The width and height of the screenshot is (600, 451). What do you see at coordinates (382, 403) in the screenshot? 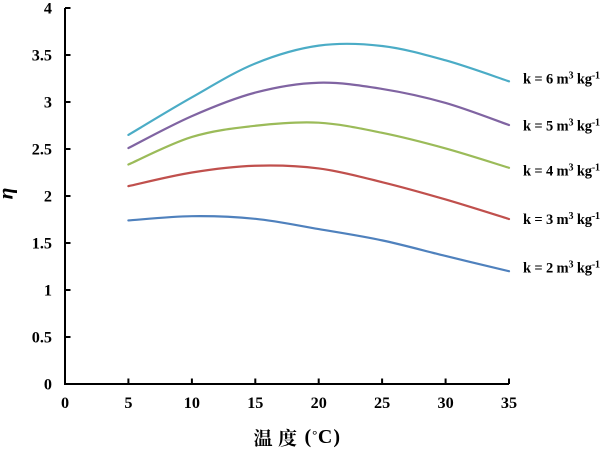
I see `svg-text: 25` at bounding box center [382, 403].